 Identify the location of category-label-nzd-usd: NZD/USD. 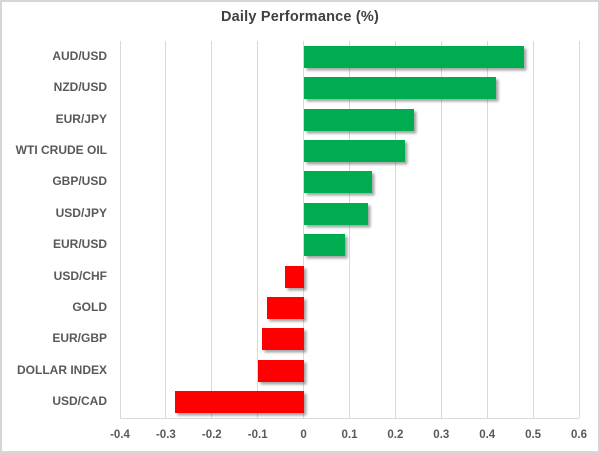
(80, 87).